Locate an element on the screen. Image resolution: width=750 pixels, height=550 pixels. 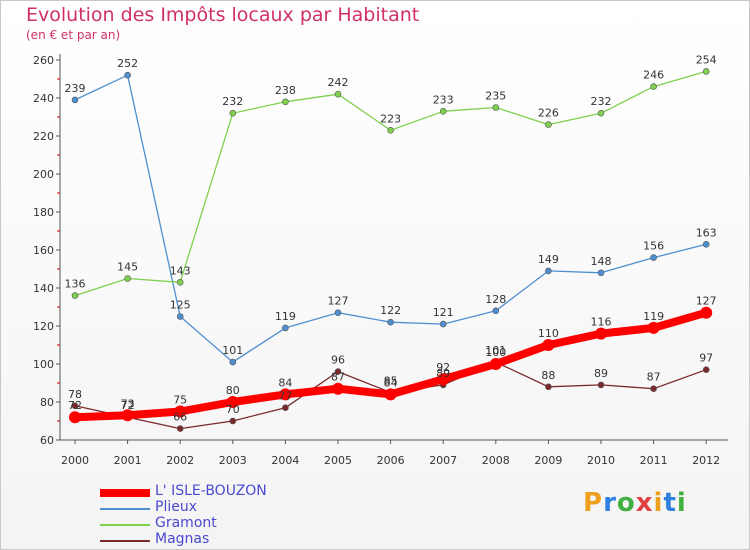
data-label: 136 is located at coordinates (75, 284).